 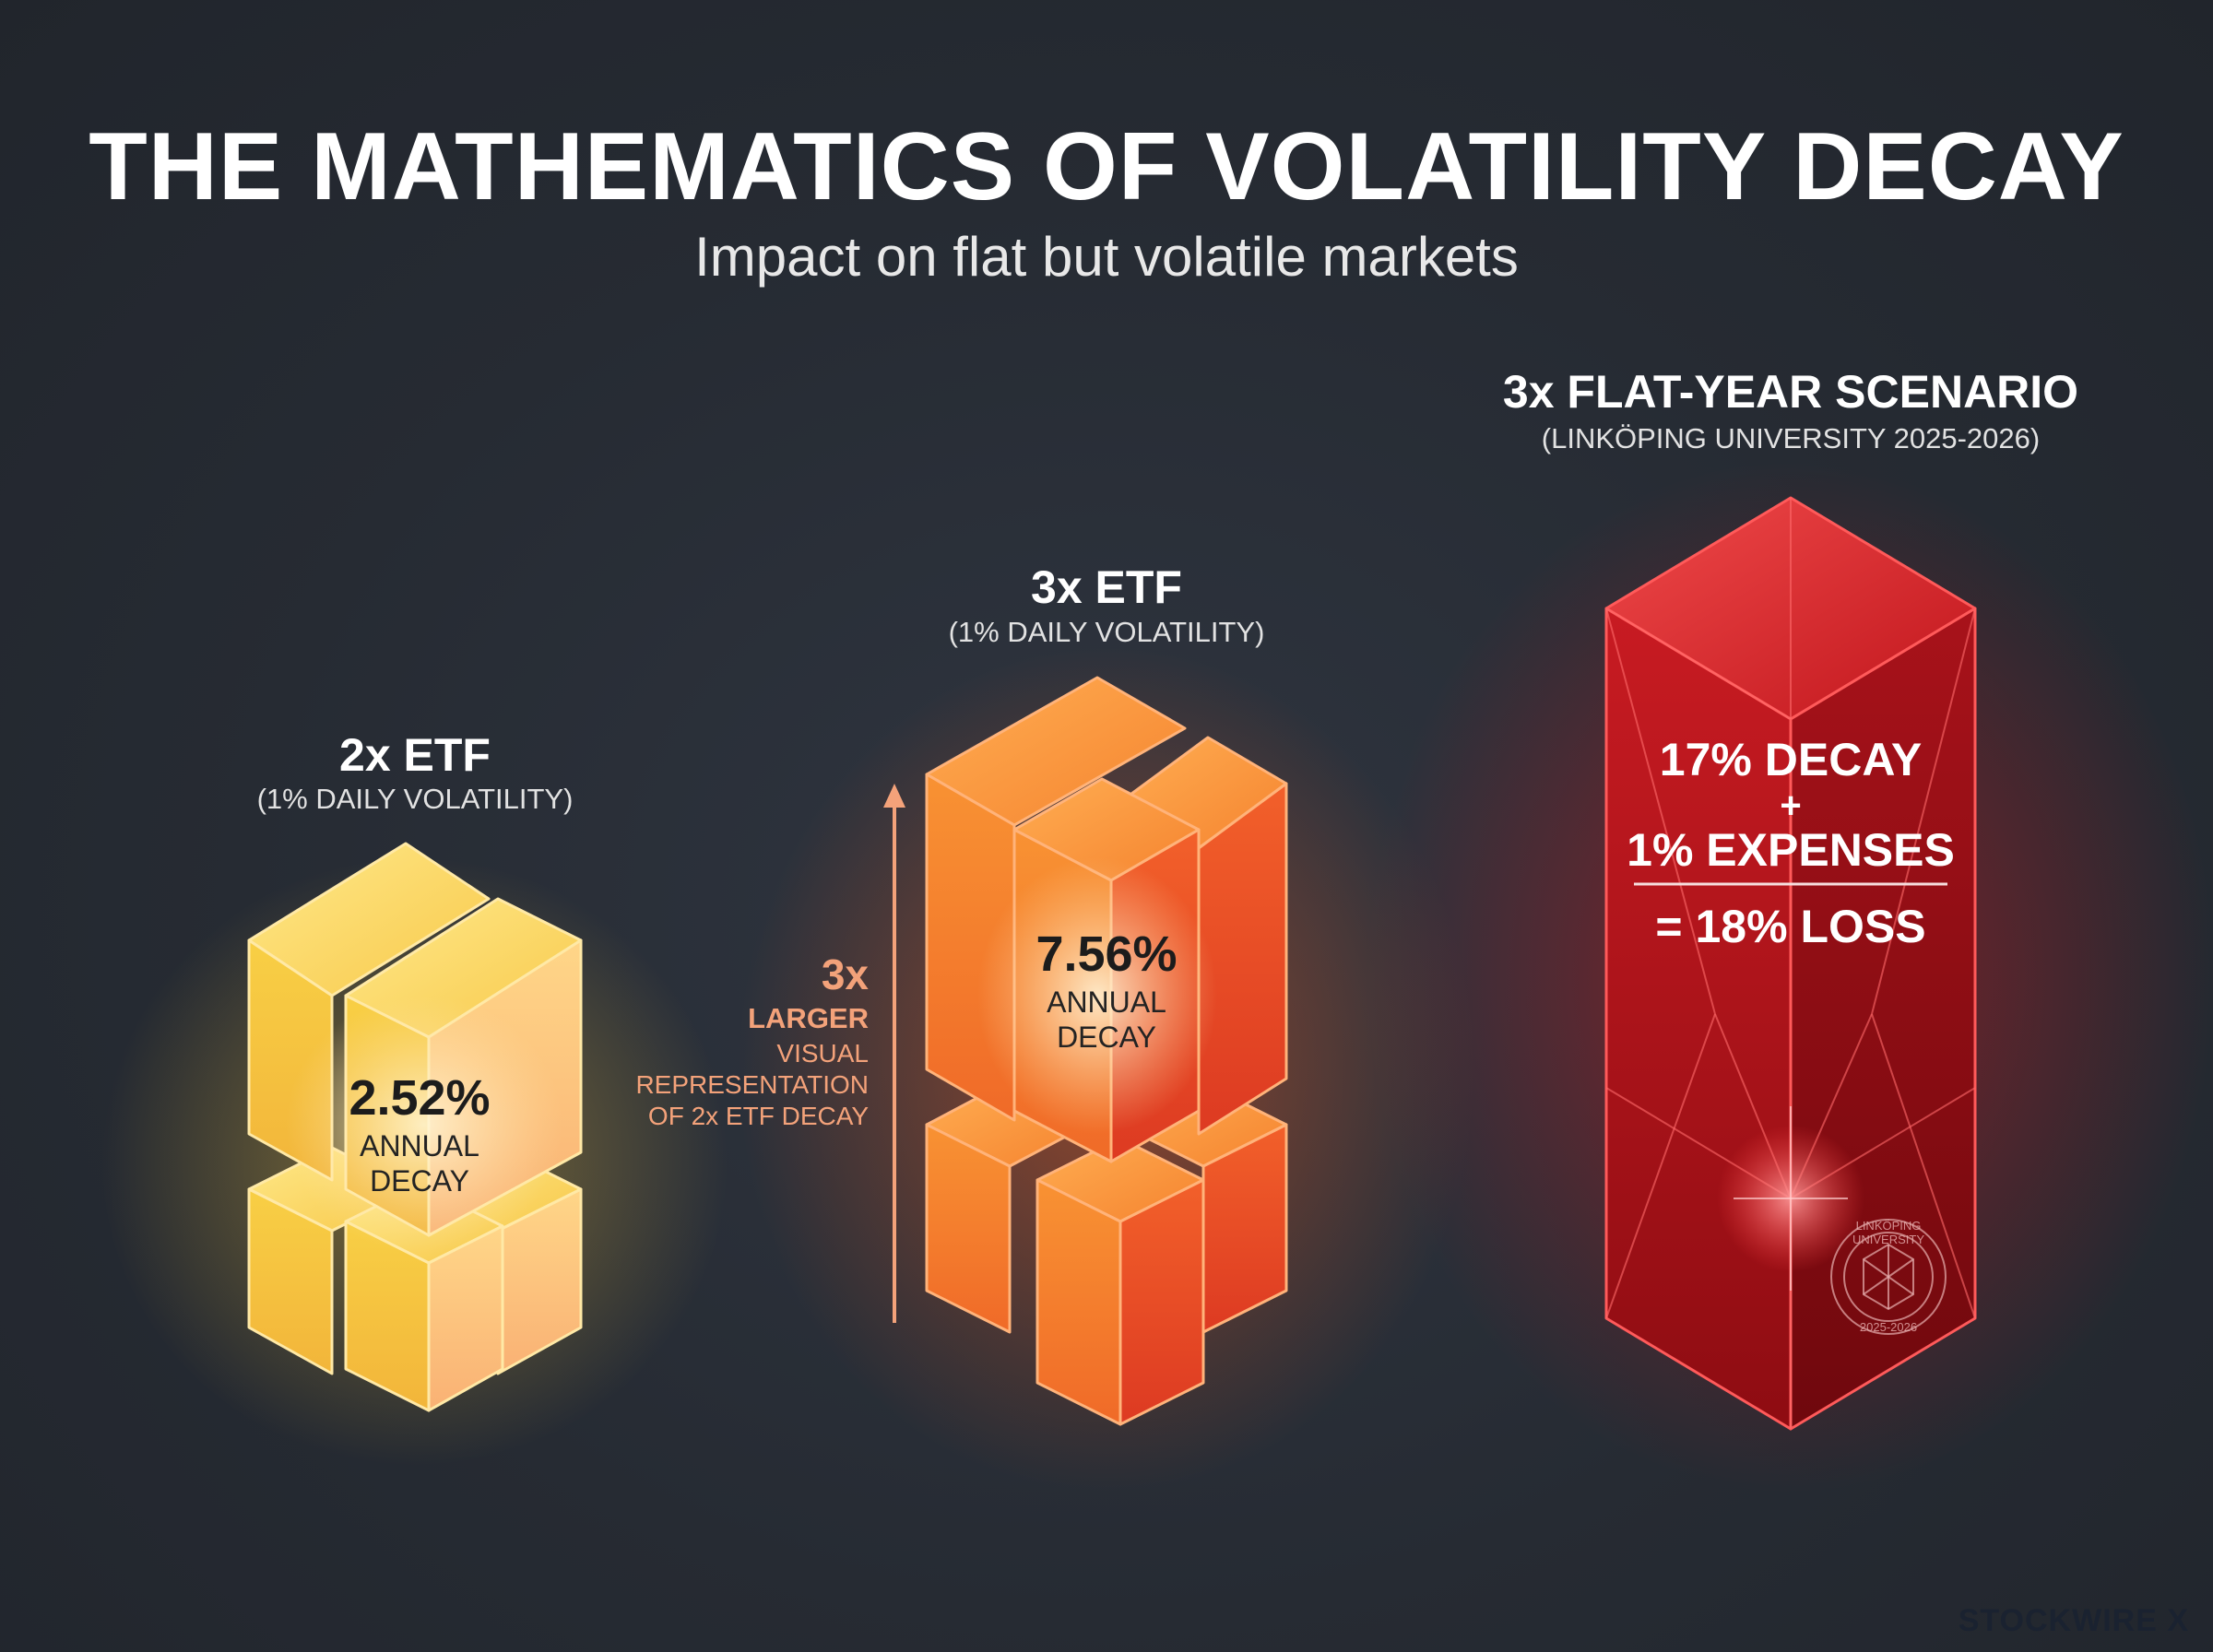 What do you see at coordinates (808, 1018) in the screenshot?
I see `comparison-line1: LARGER` at bounding box center [808, 1018].